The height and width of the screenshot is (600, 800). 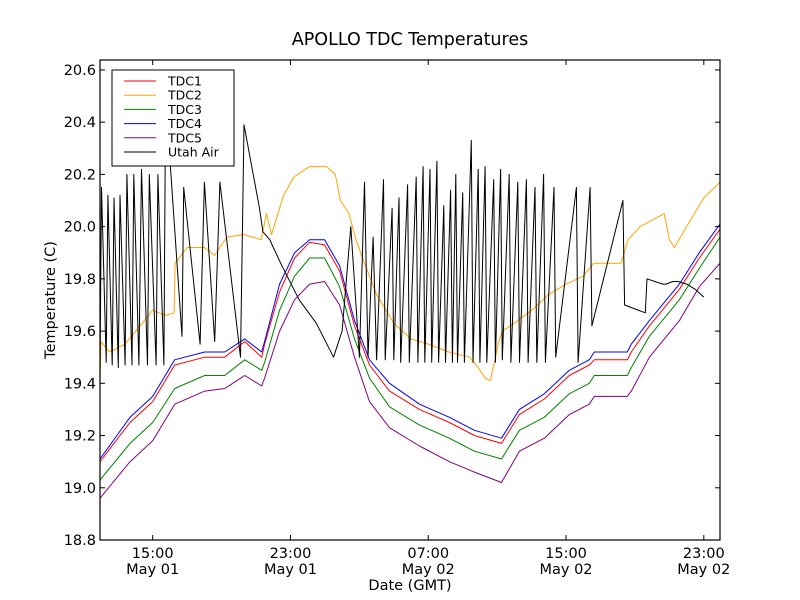 I want to click on chart-title: APOLLO TDC Temperatures, so click(x=410, y=40).